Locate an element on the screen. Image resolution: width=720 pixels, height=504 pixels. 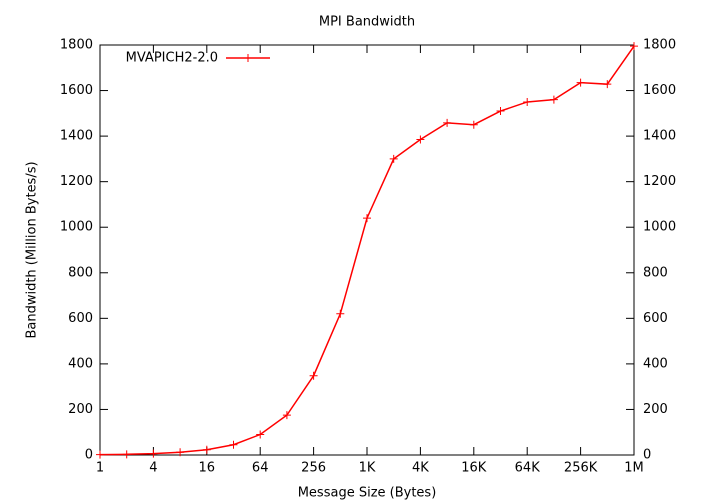
x-tick-label: 16K is located at coordinates (474, 468).